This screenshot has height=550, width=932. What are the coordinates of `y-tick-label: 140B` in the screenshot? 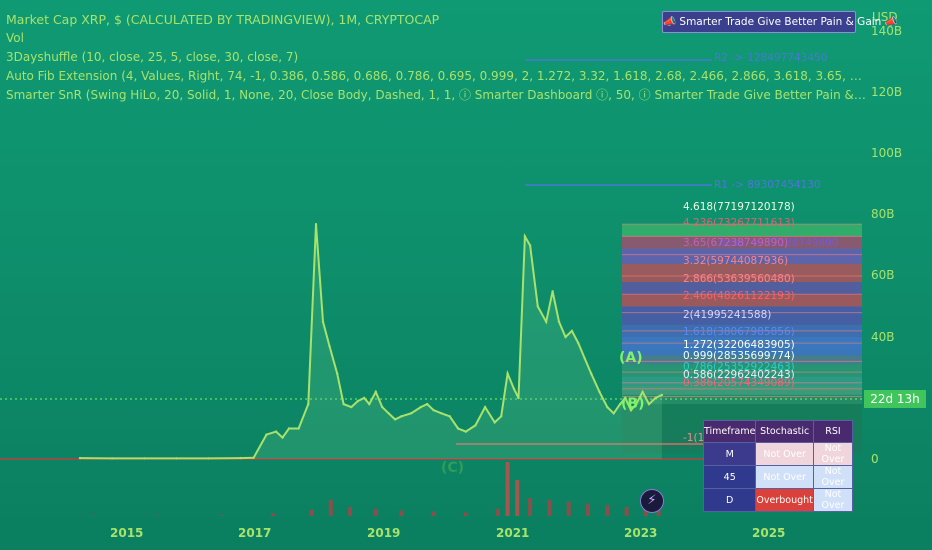 It's located at (887, 31).